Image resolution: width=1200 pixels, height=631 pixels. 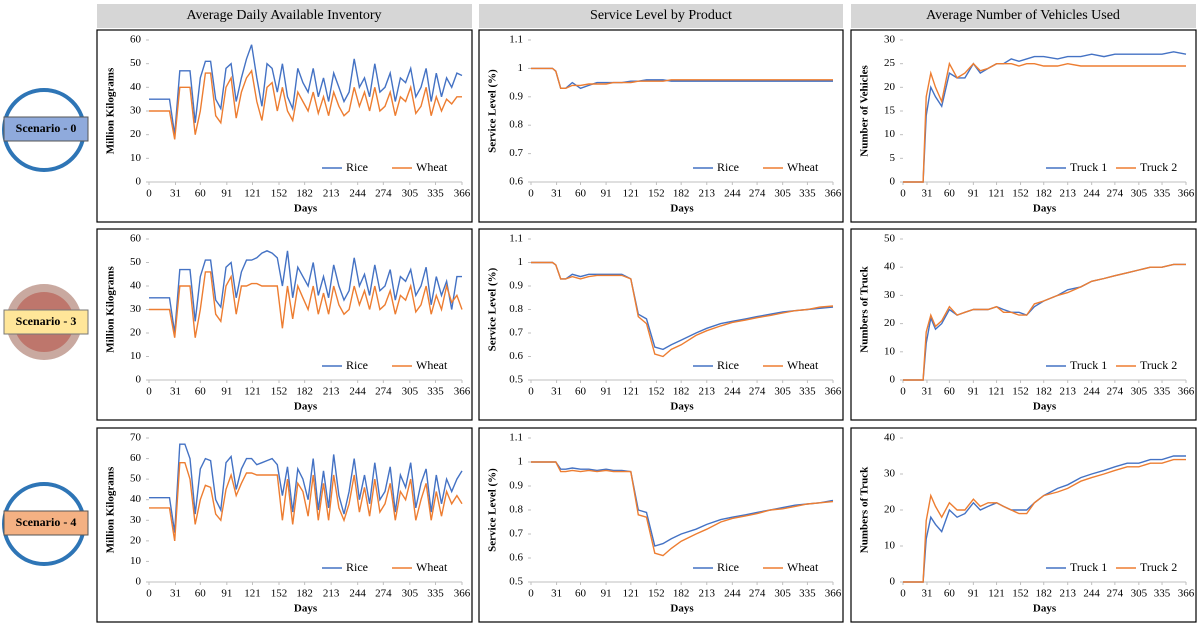 What do you see at coordinates (865, 111) in the screenshot?
I see `y-axis-label: Number of Vehicles` at bounding box center [865, 111].